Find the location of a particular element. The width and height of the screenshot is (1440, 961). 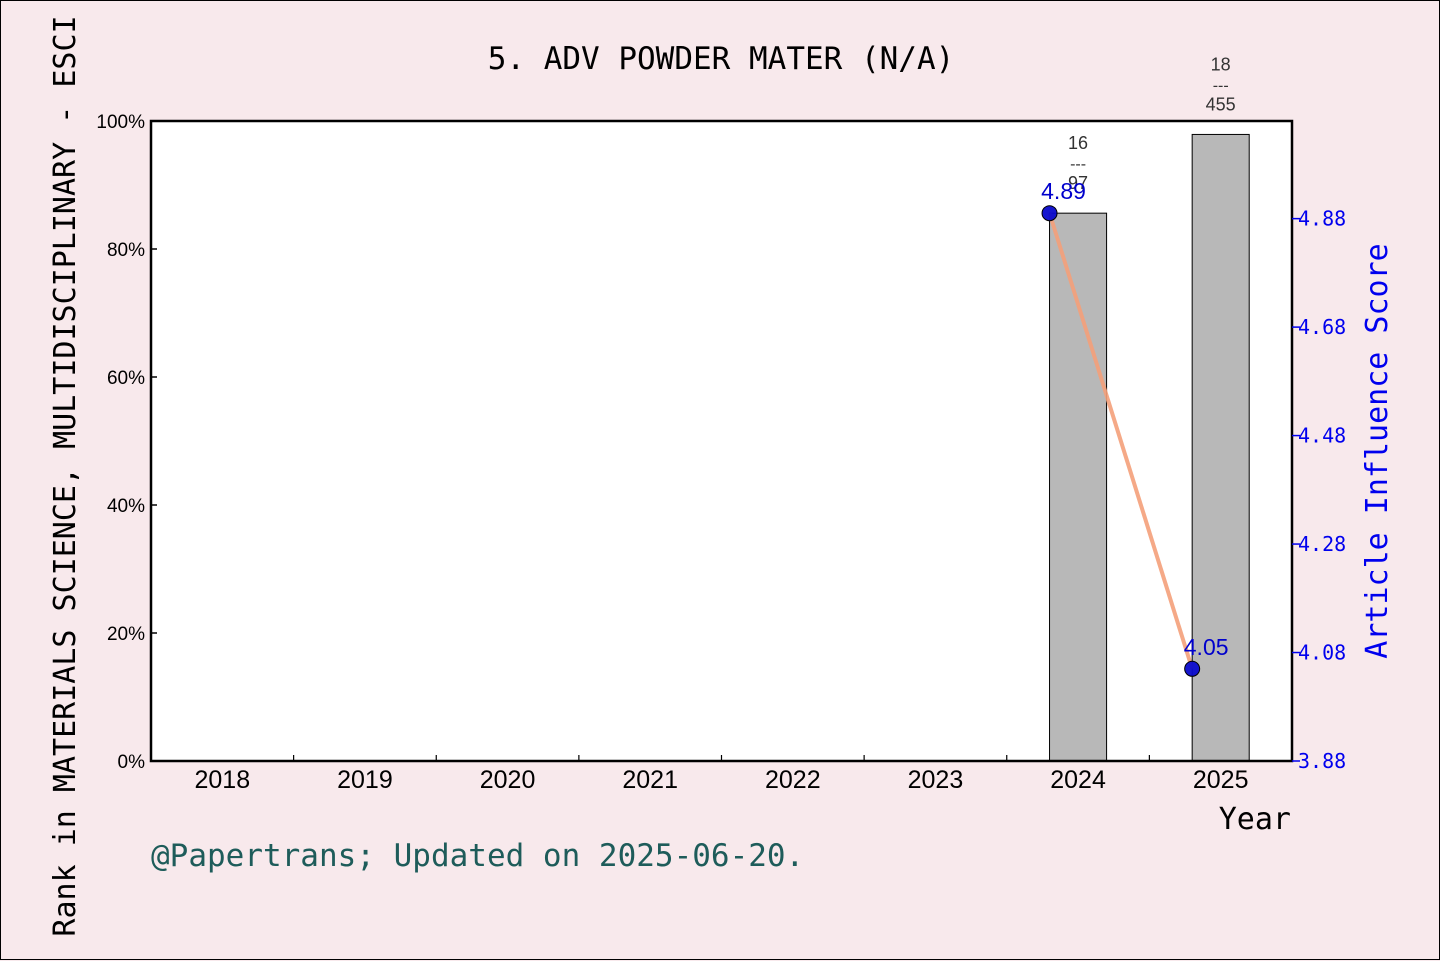

y2-tick-label: 4.08 is located at coordinates (1322, 653).